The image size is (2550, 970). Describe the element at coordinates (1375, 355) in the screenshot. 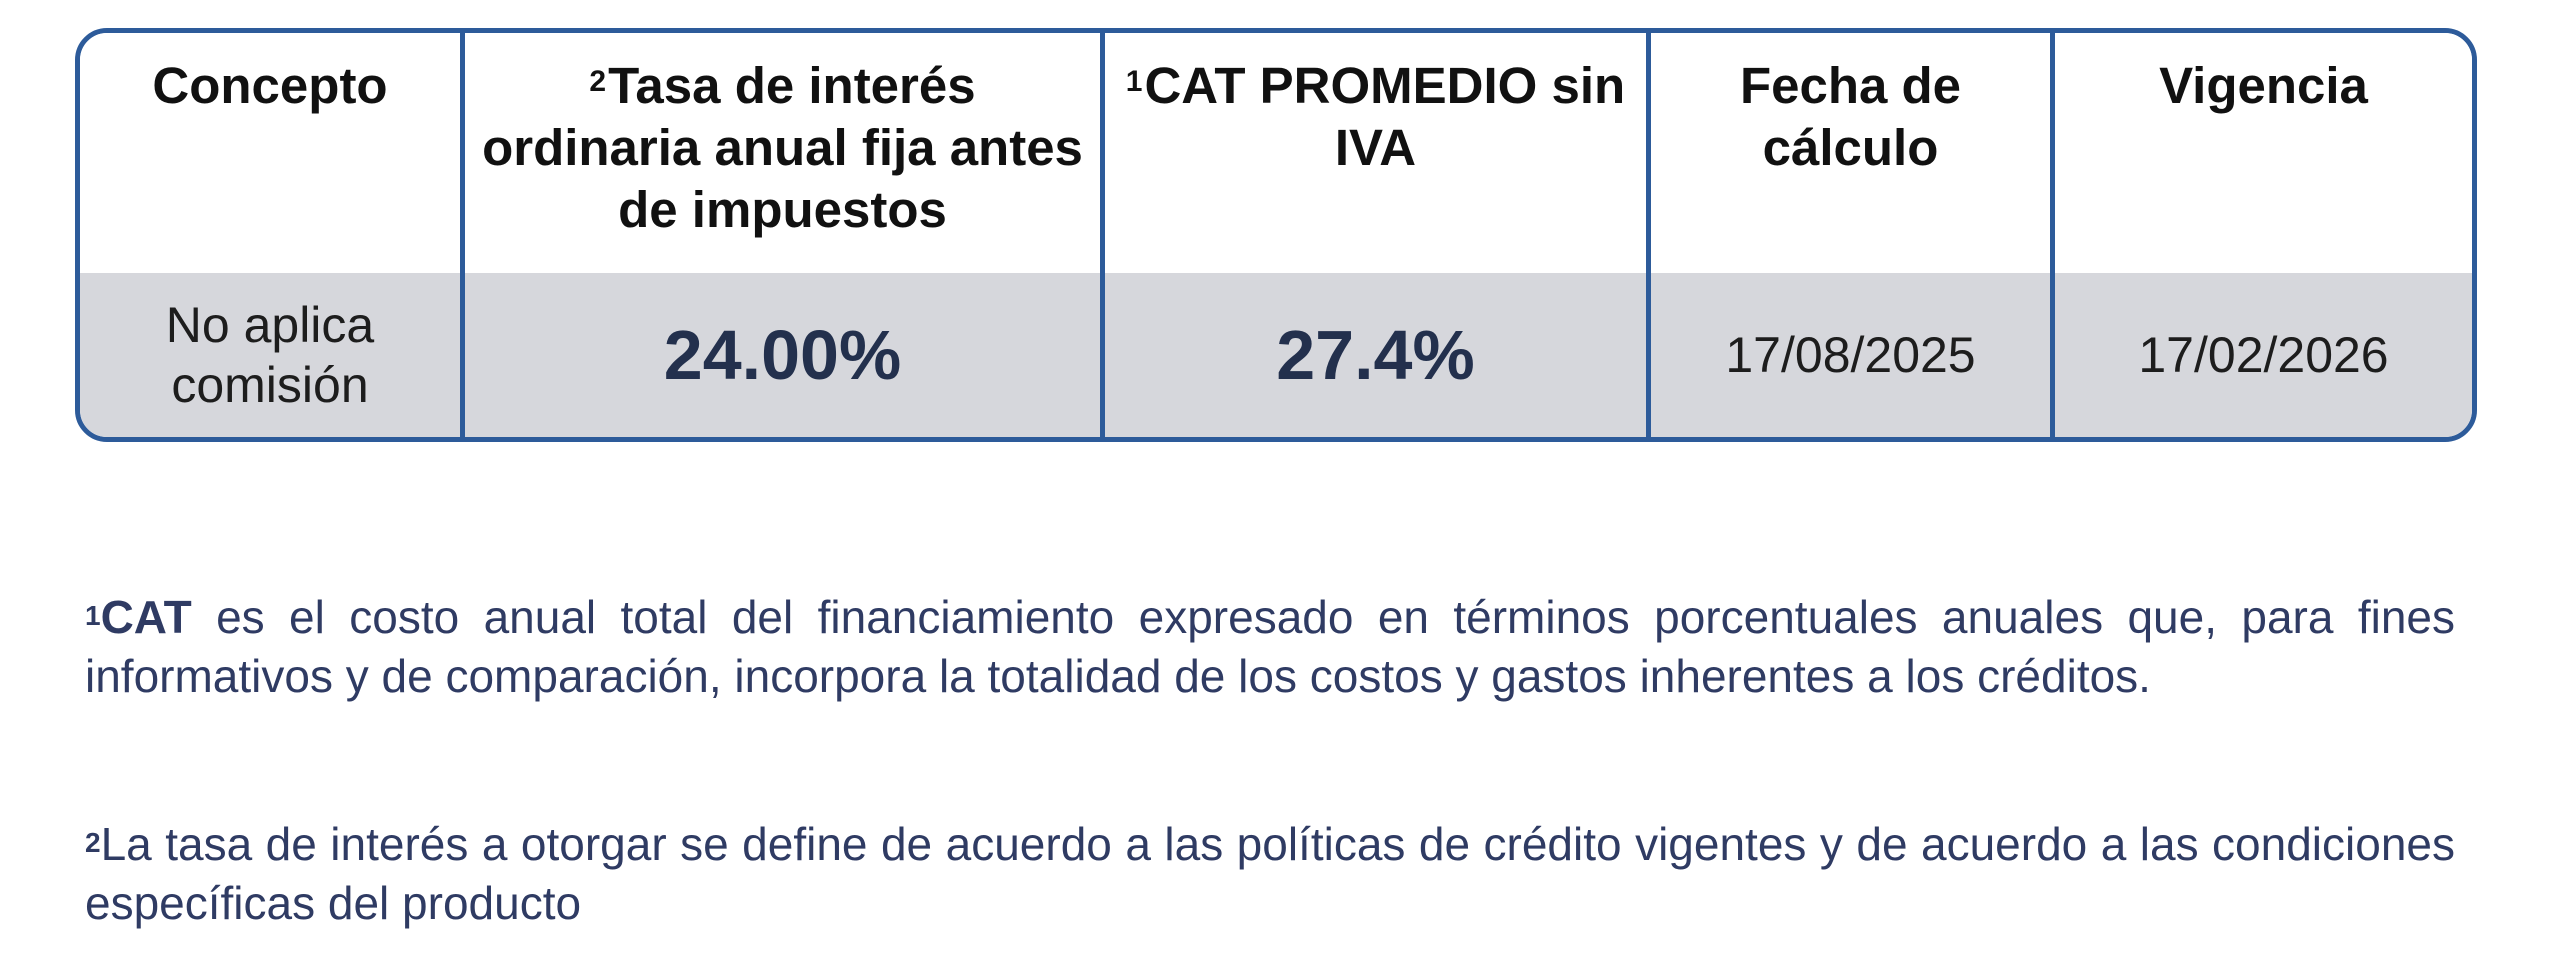

I see `cat-value: 27.4%` at that location.